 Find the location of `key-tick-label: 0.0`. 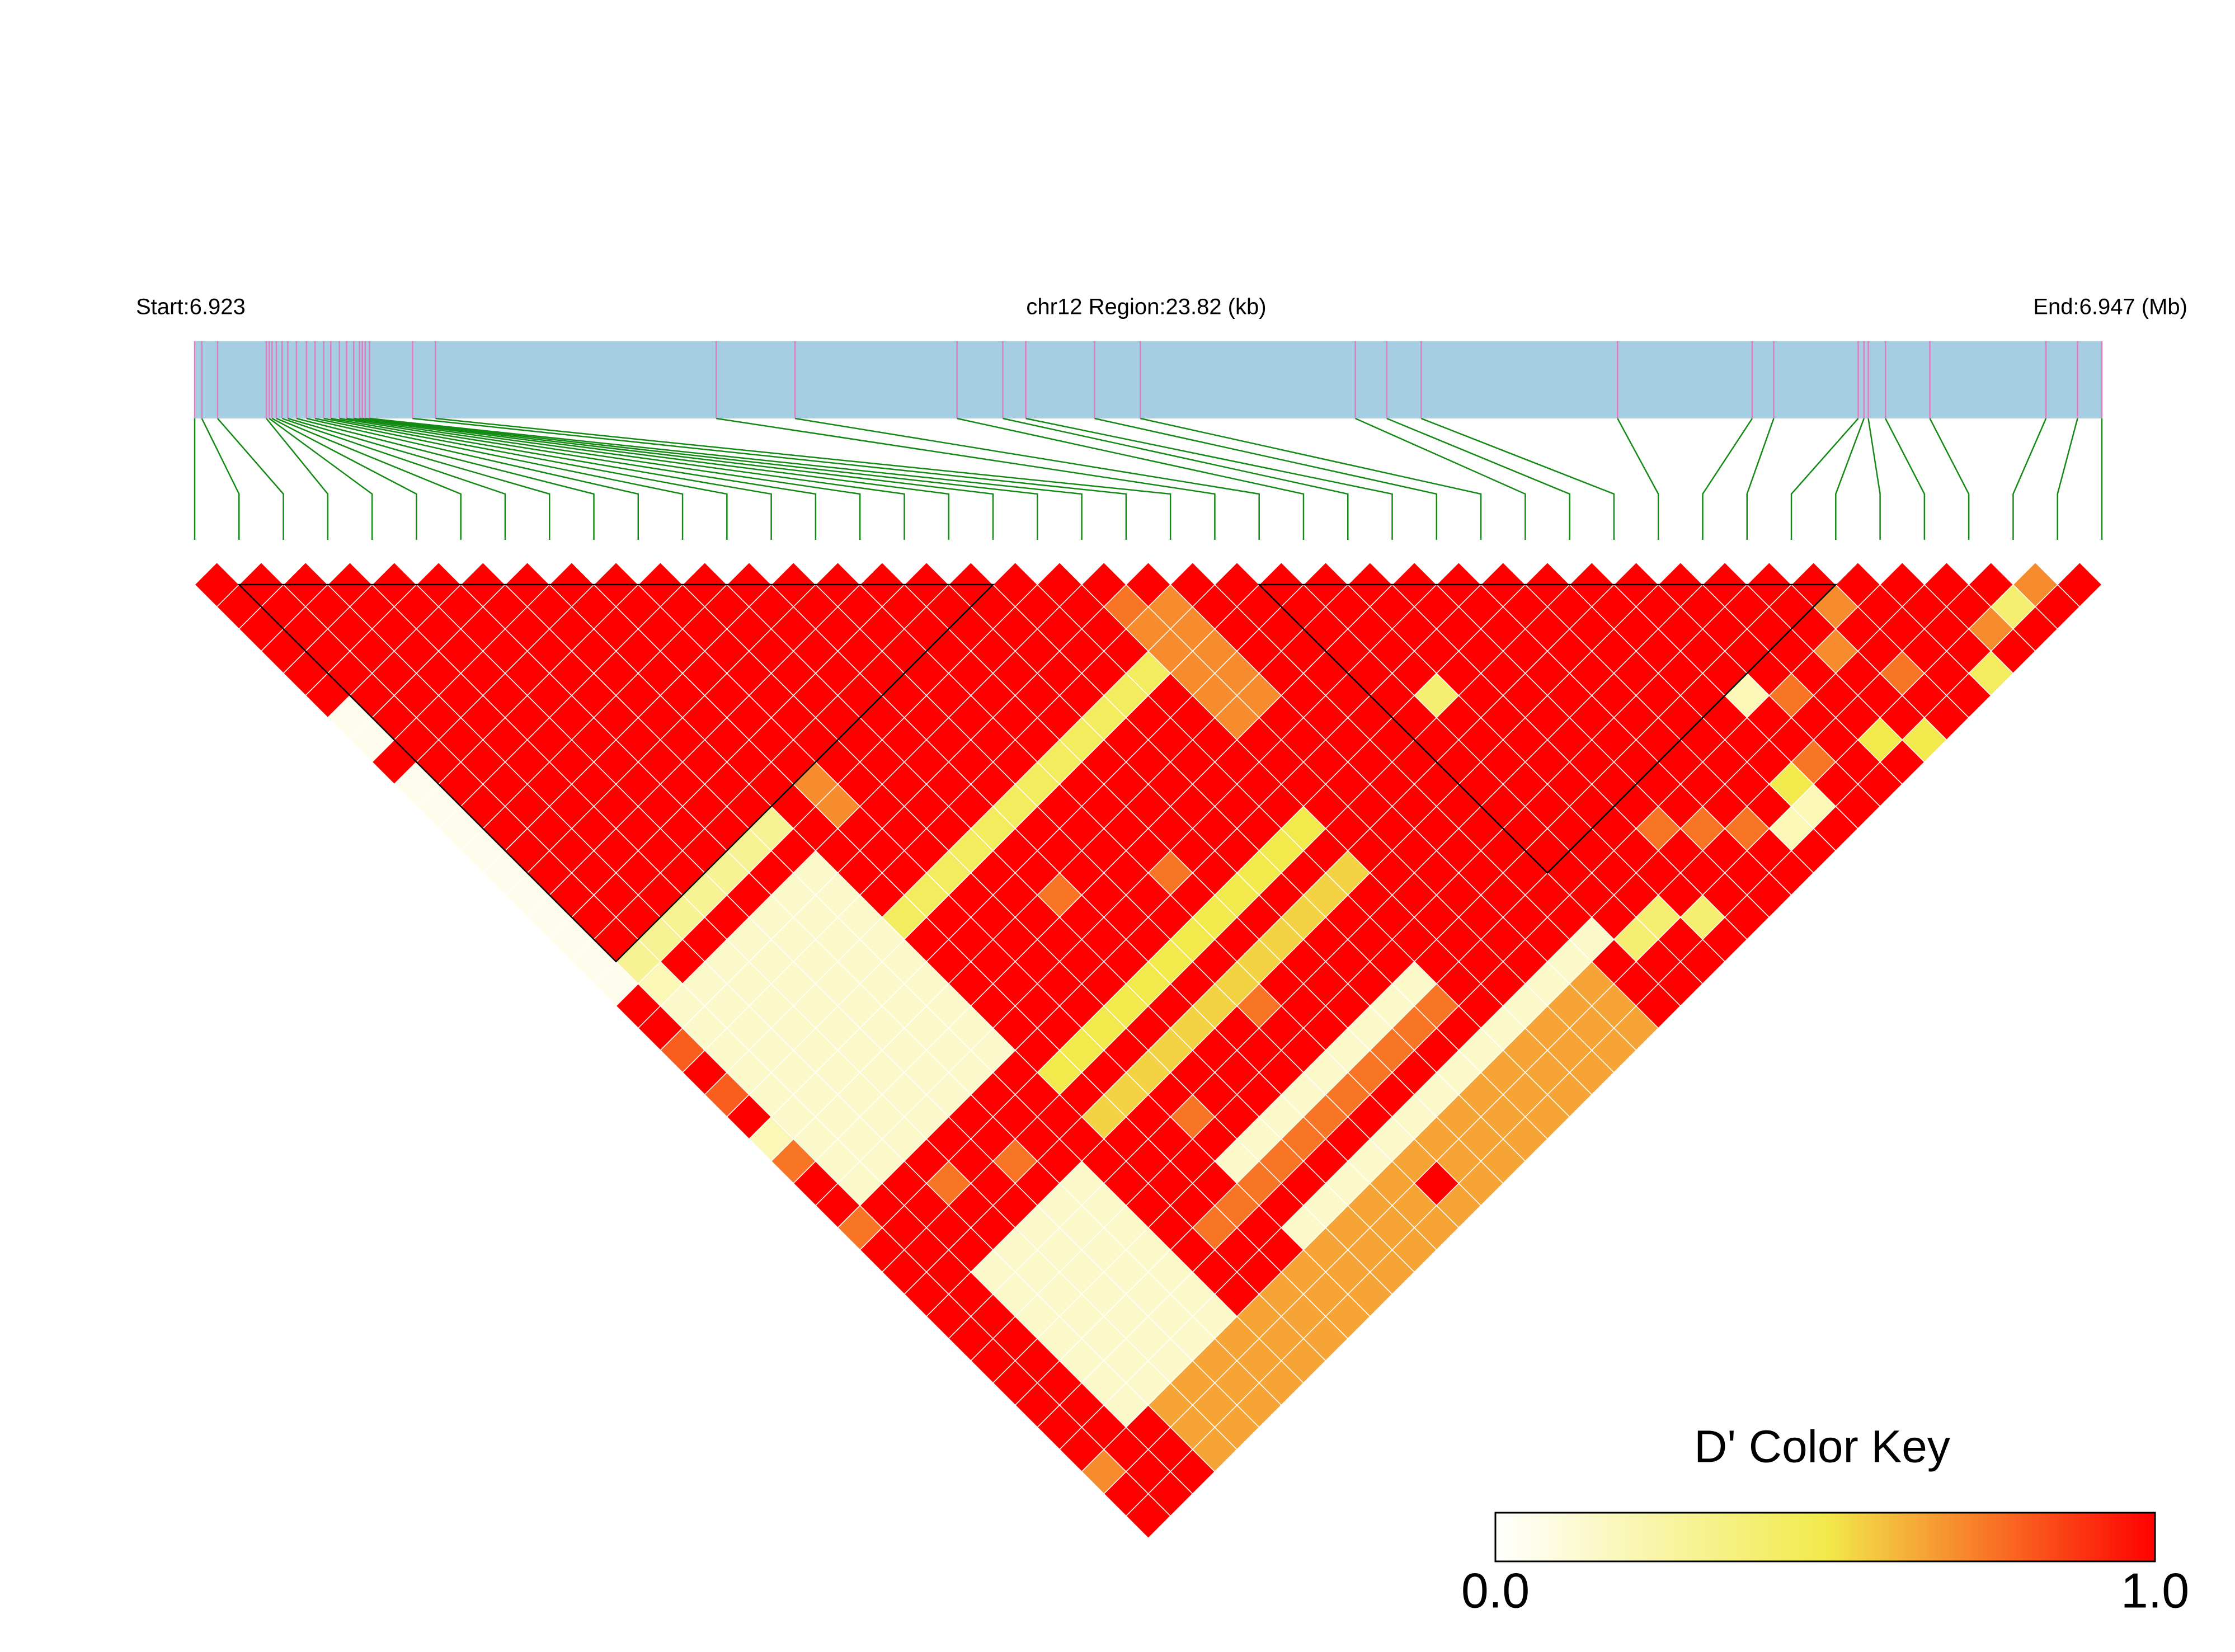

key-tick-label: 0.0 is located at coordinates (1495, 1590).